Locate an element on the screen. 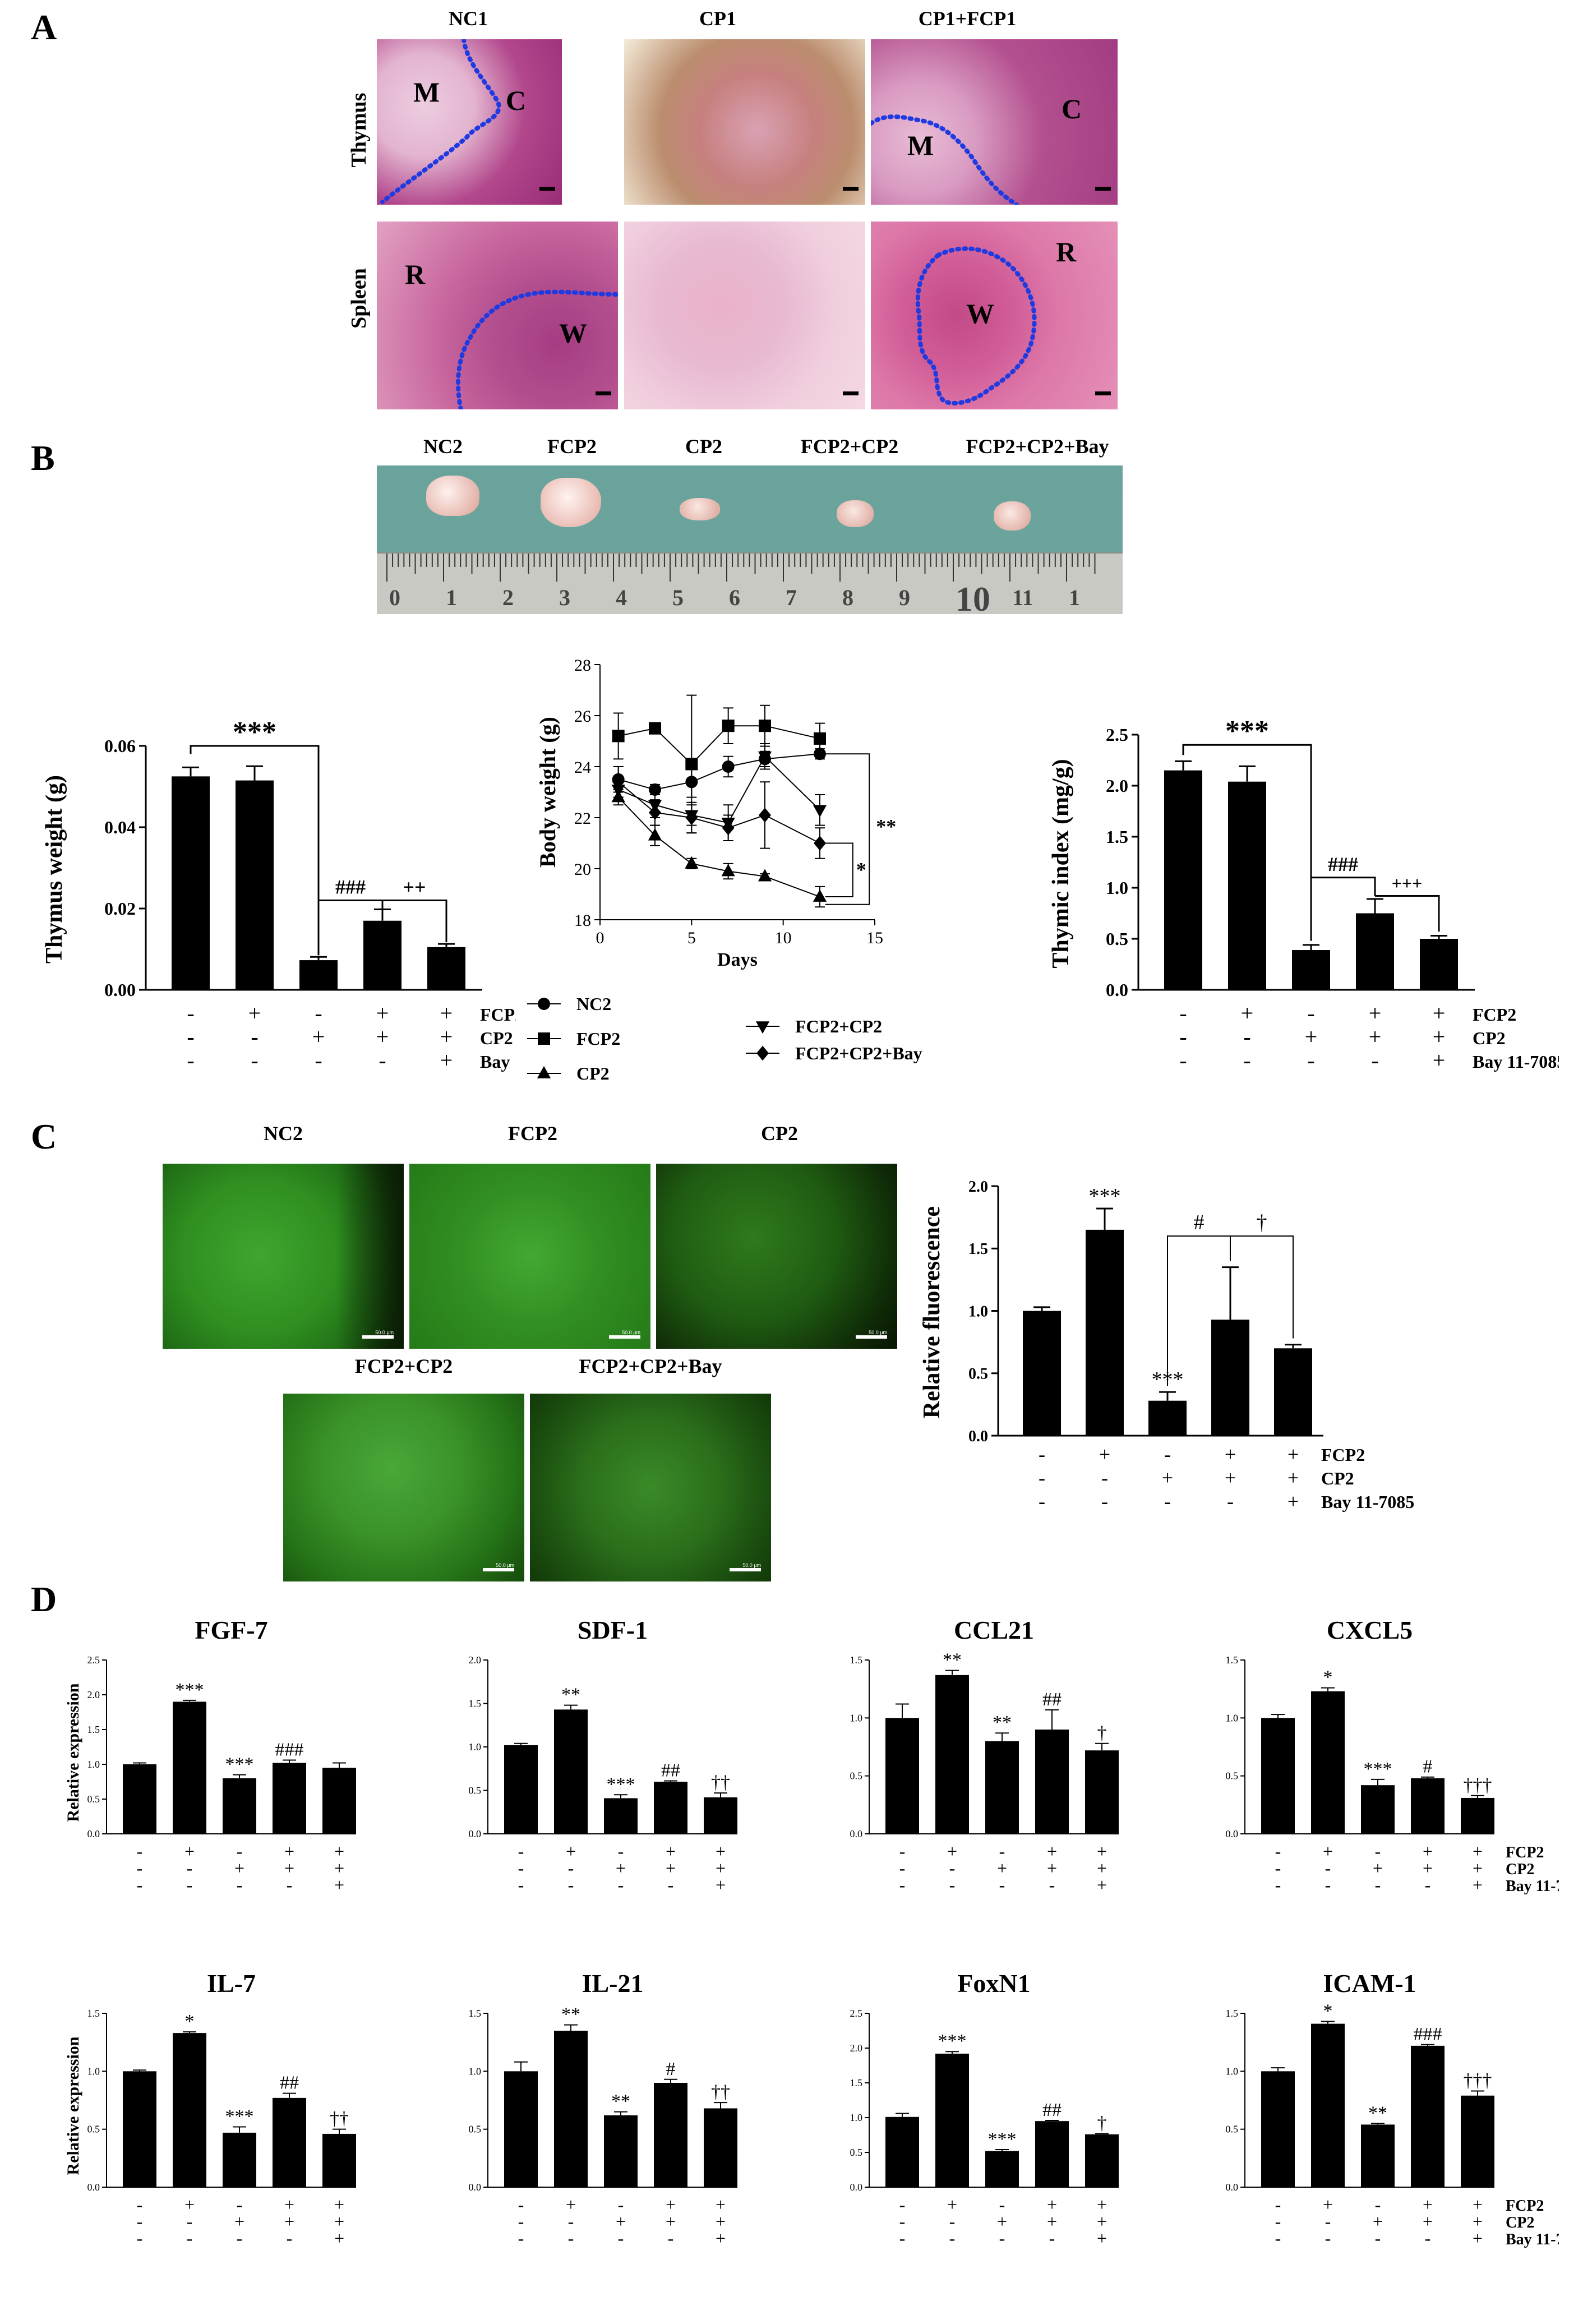  legend-label: FCP2+CP2 is located at coordinates (838, 1026).